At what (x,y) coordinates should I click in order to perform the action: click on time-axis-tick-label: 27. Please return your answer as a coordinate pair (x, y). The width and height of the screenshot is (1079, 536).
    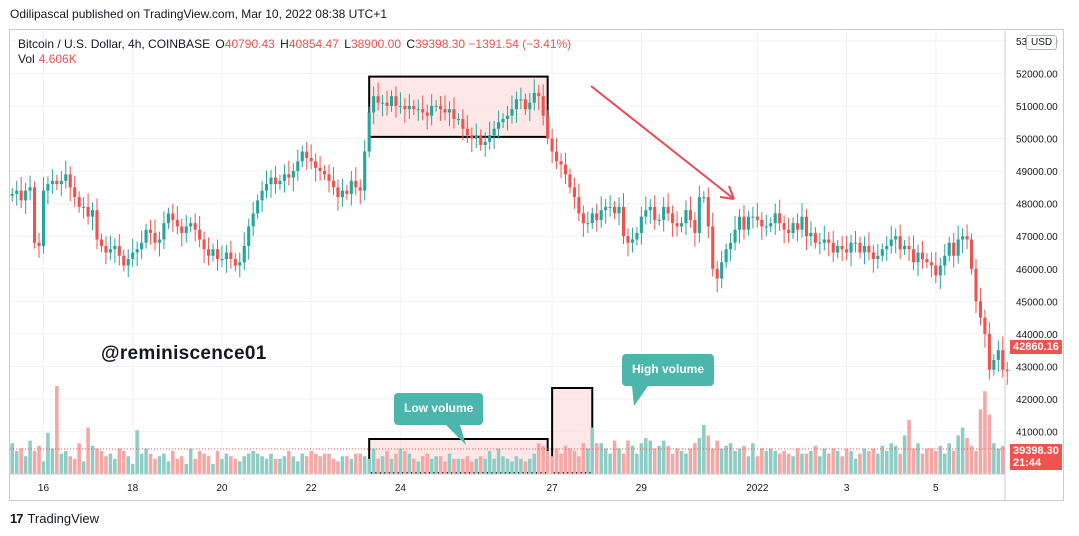
    Looking at the image, I should click on (553, 488).